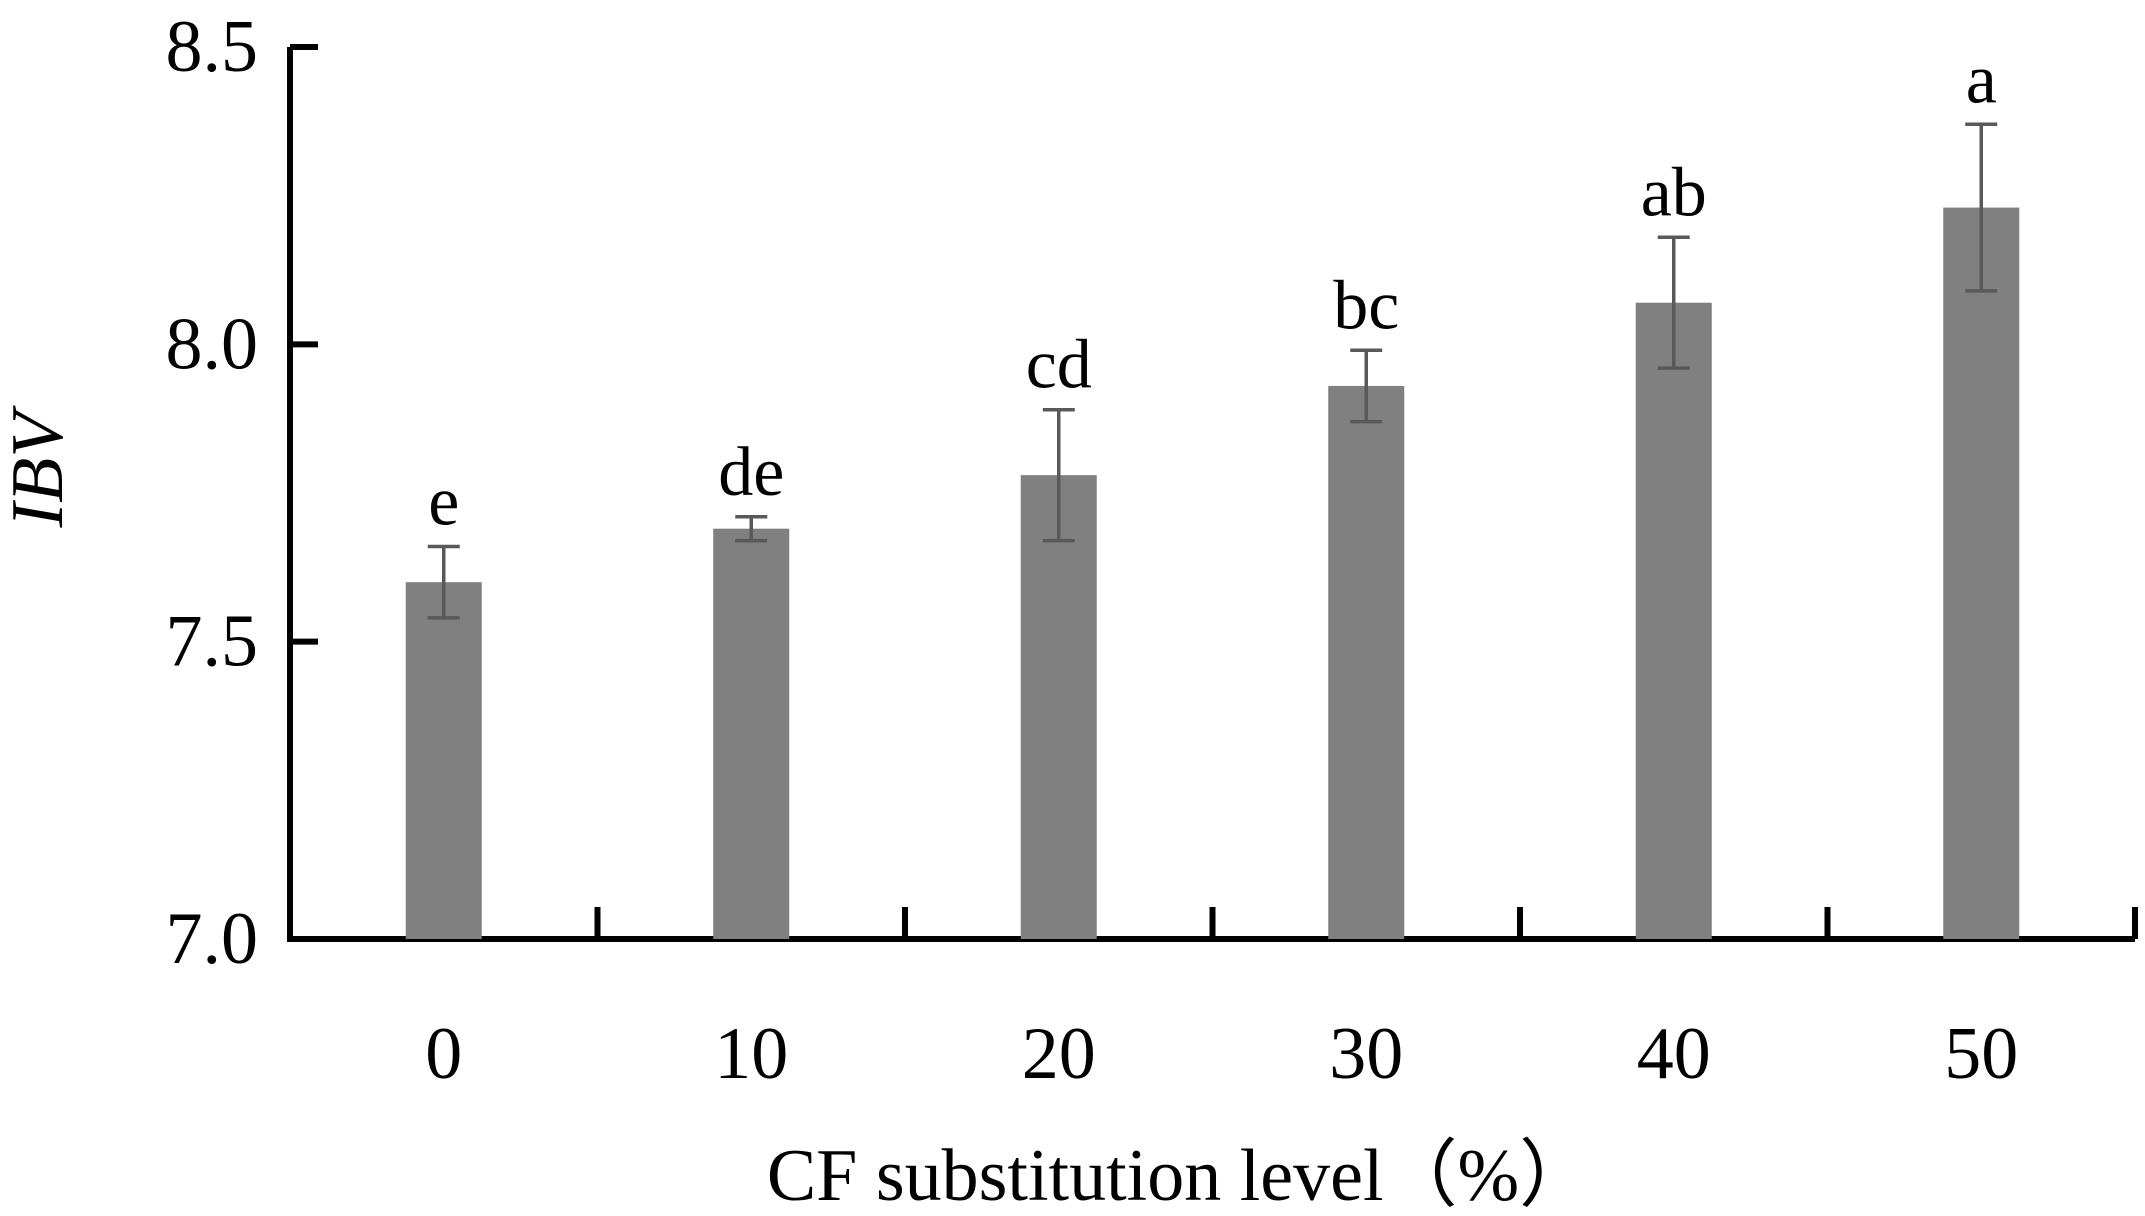 This screenshot has width=2145, height=1216. What do you see at coordinates (1674, 192) in the screenshot?
I see `significance-label: ab` at bounding box center [1674, 192].